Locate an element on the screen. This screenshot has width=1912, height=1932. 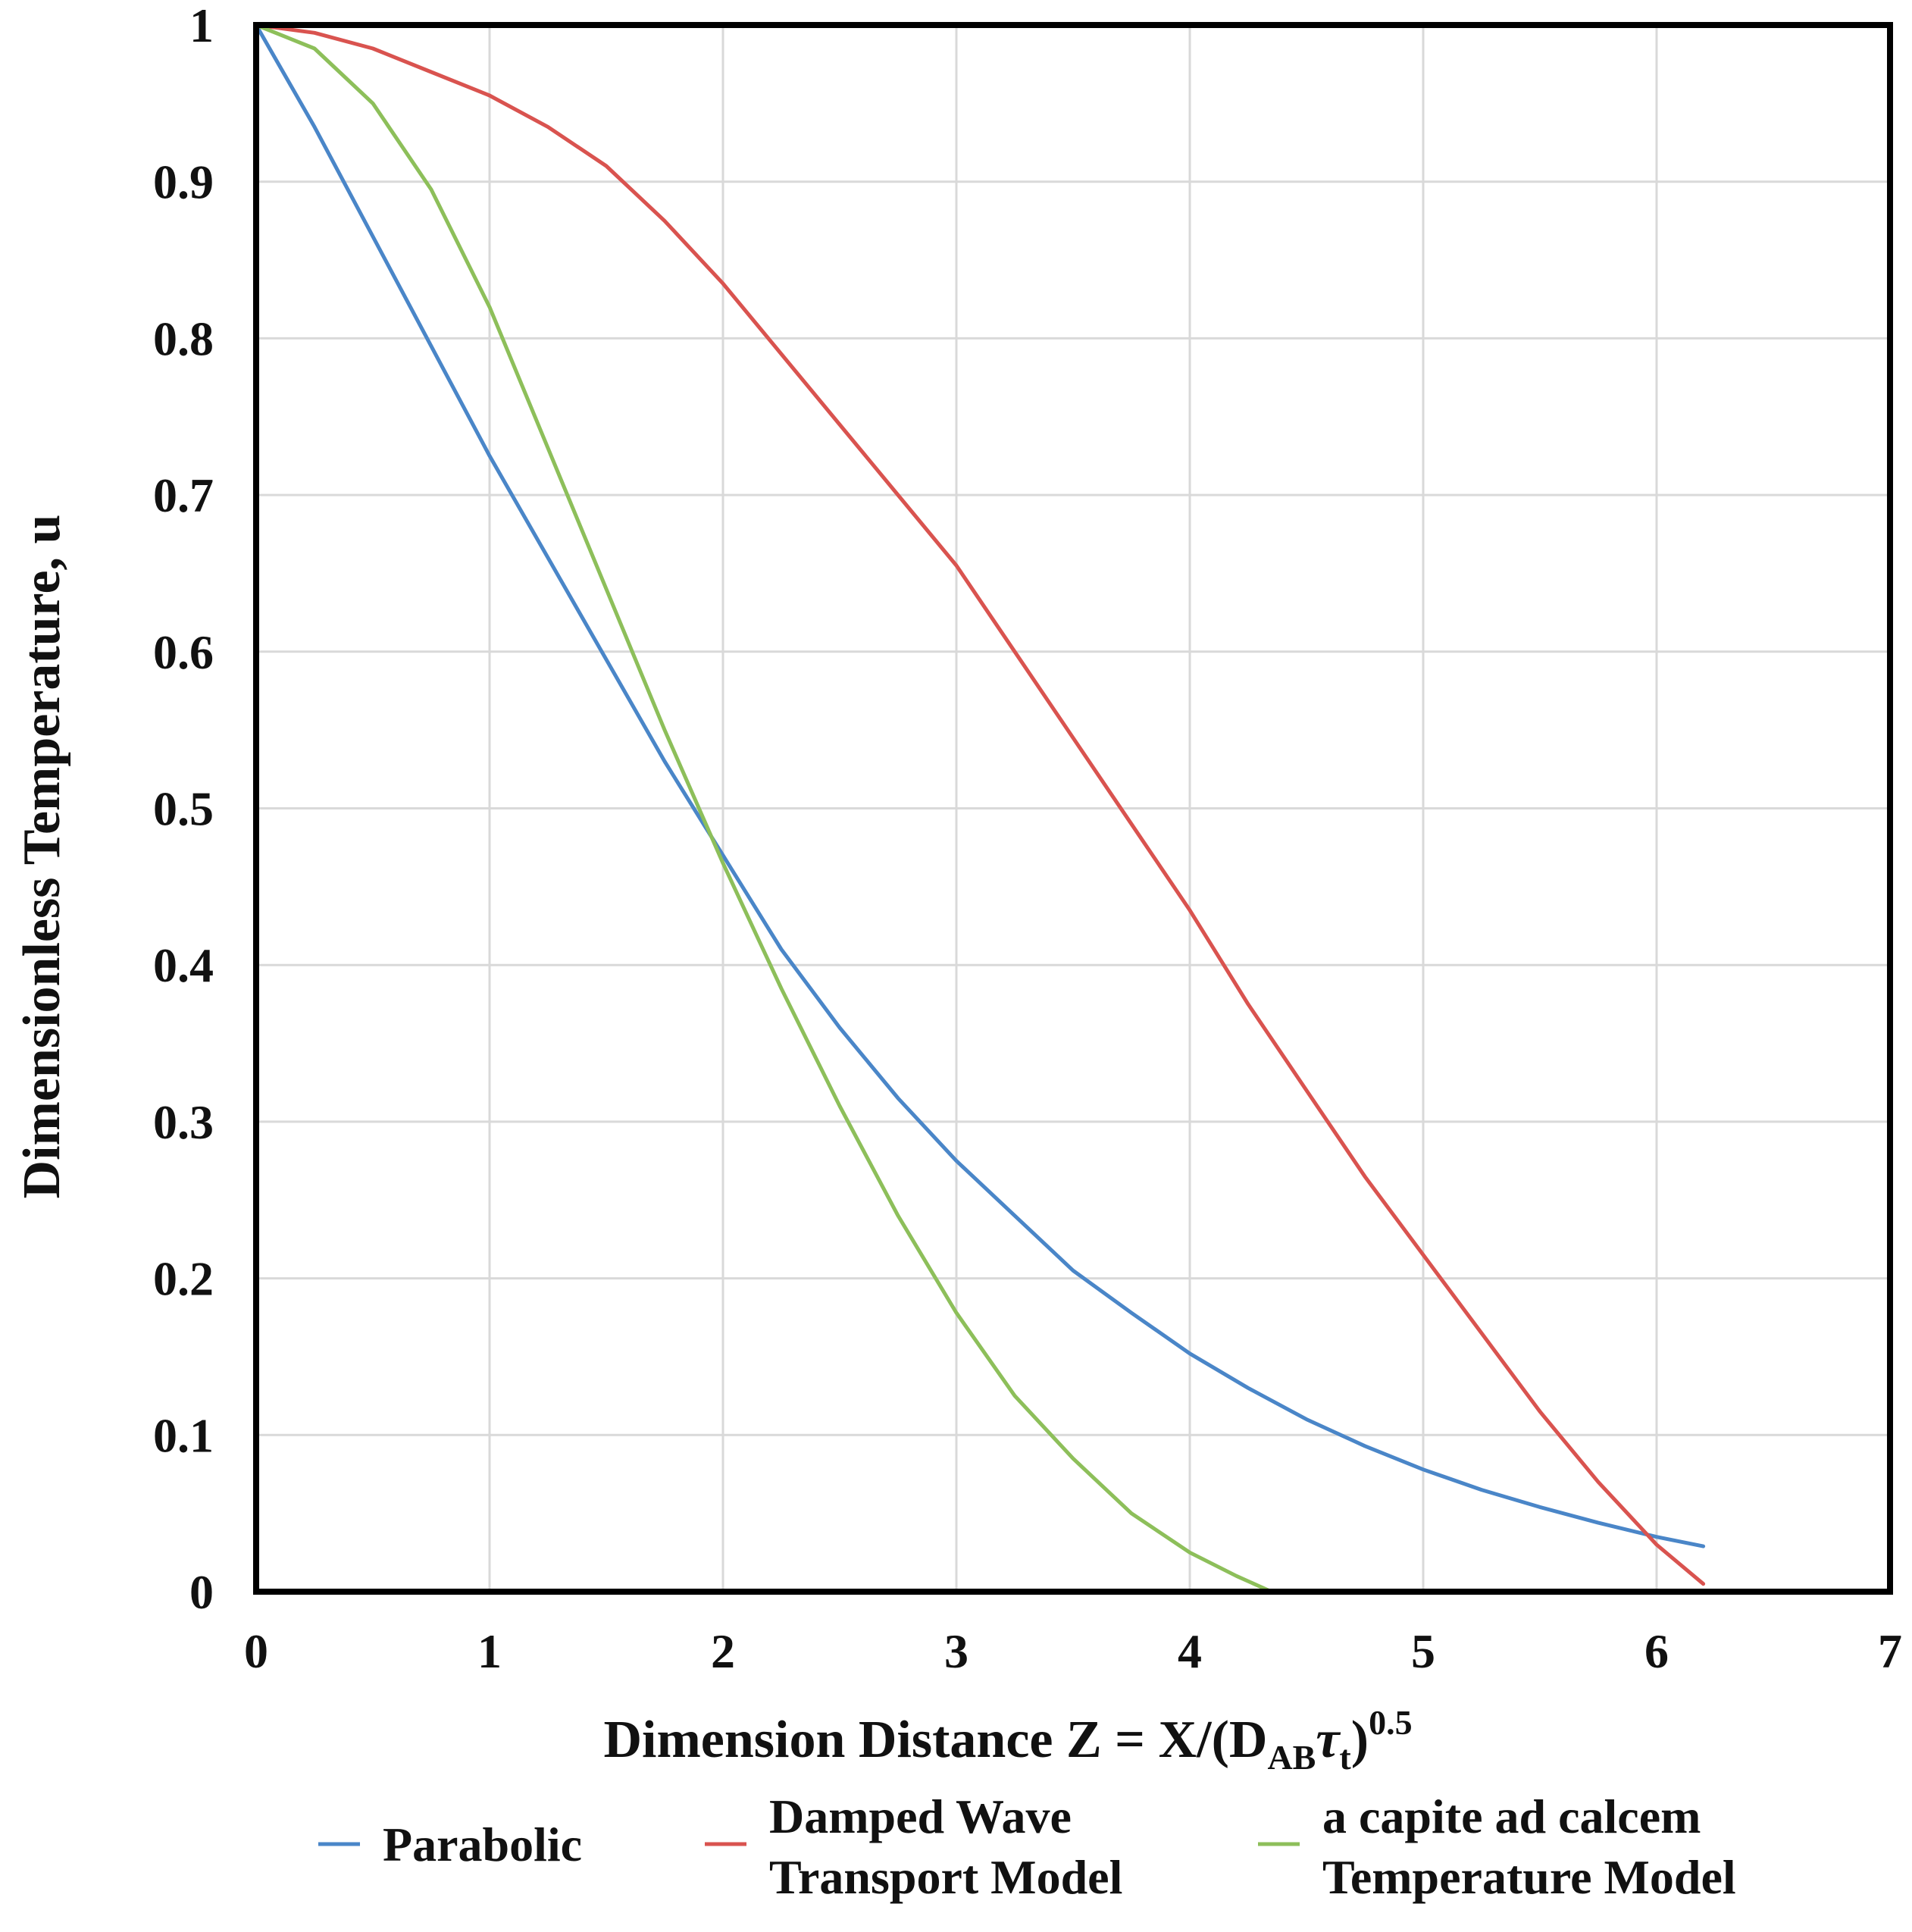
x-tick-label: 3 is located at coordinates (956, 1651).